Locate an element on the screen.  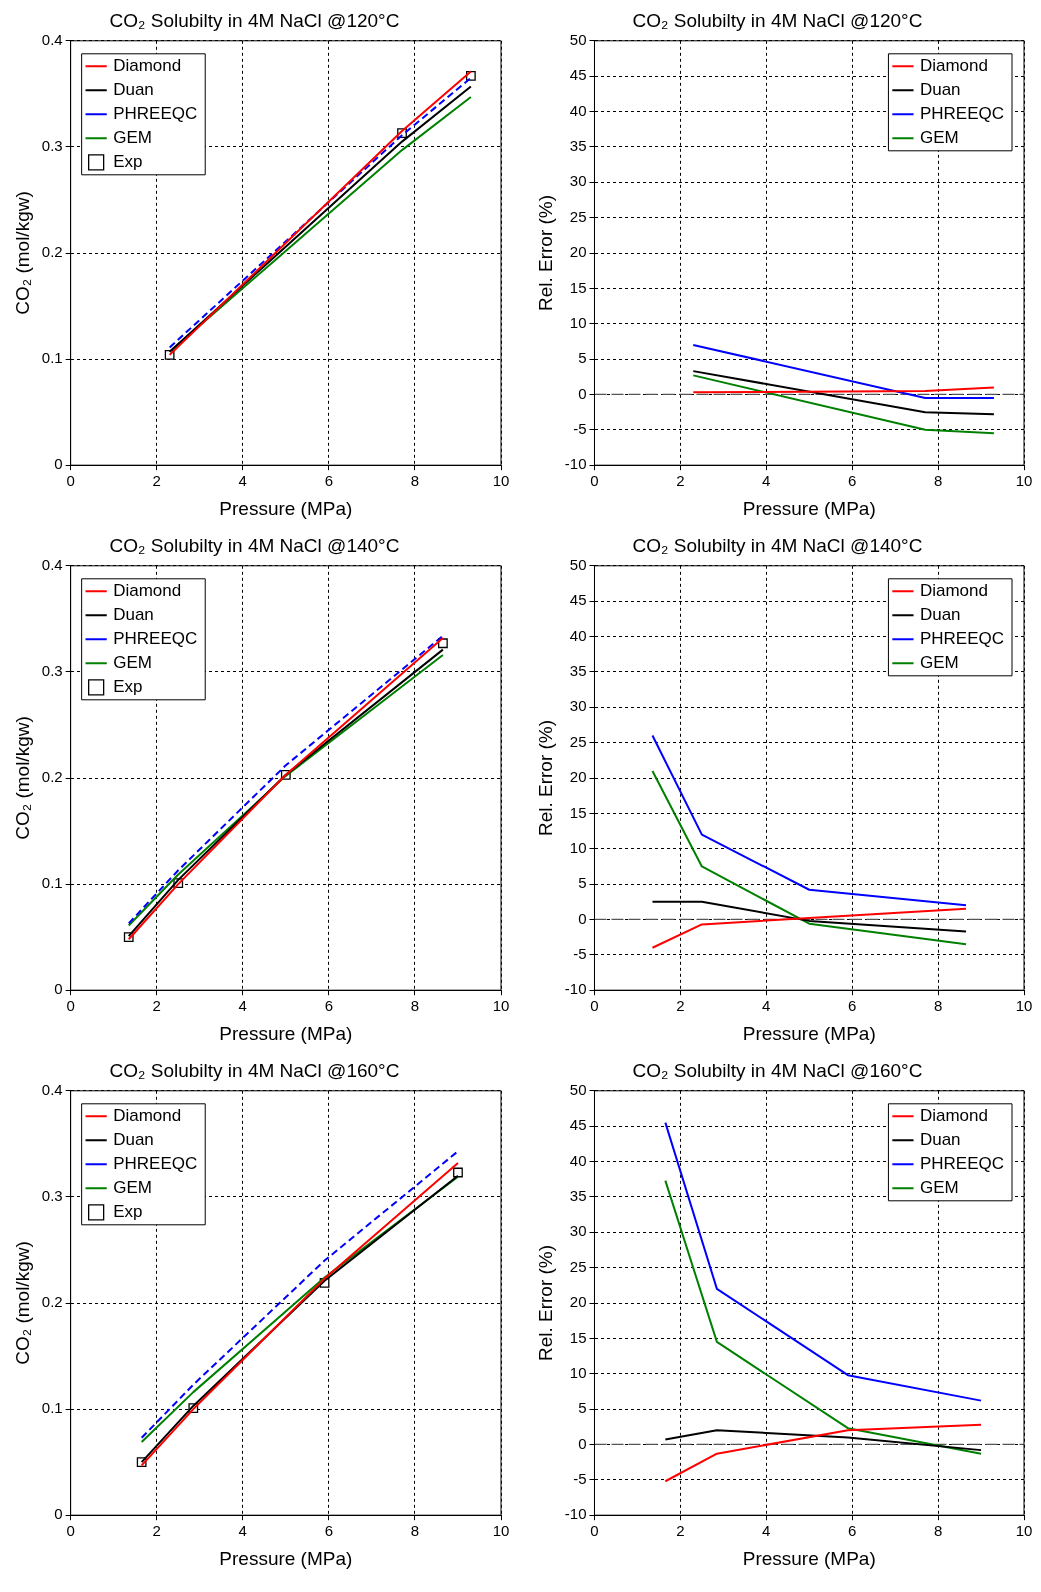
y-tick-label: 0.4 is located at coordinates (52, 39).